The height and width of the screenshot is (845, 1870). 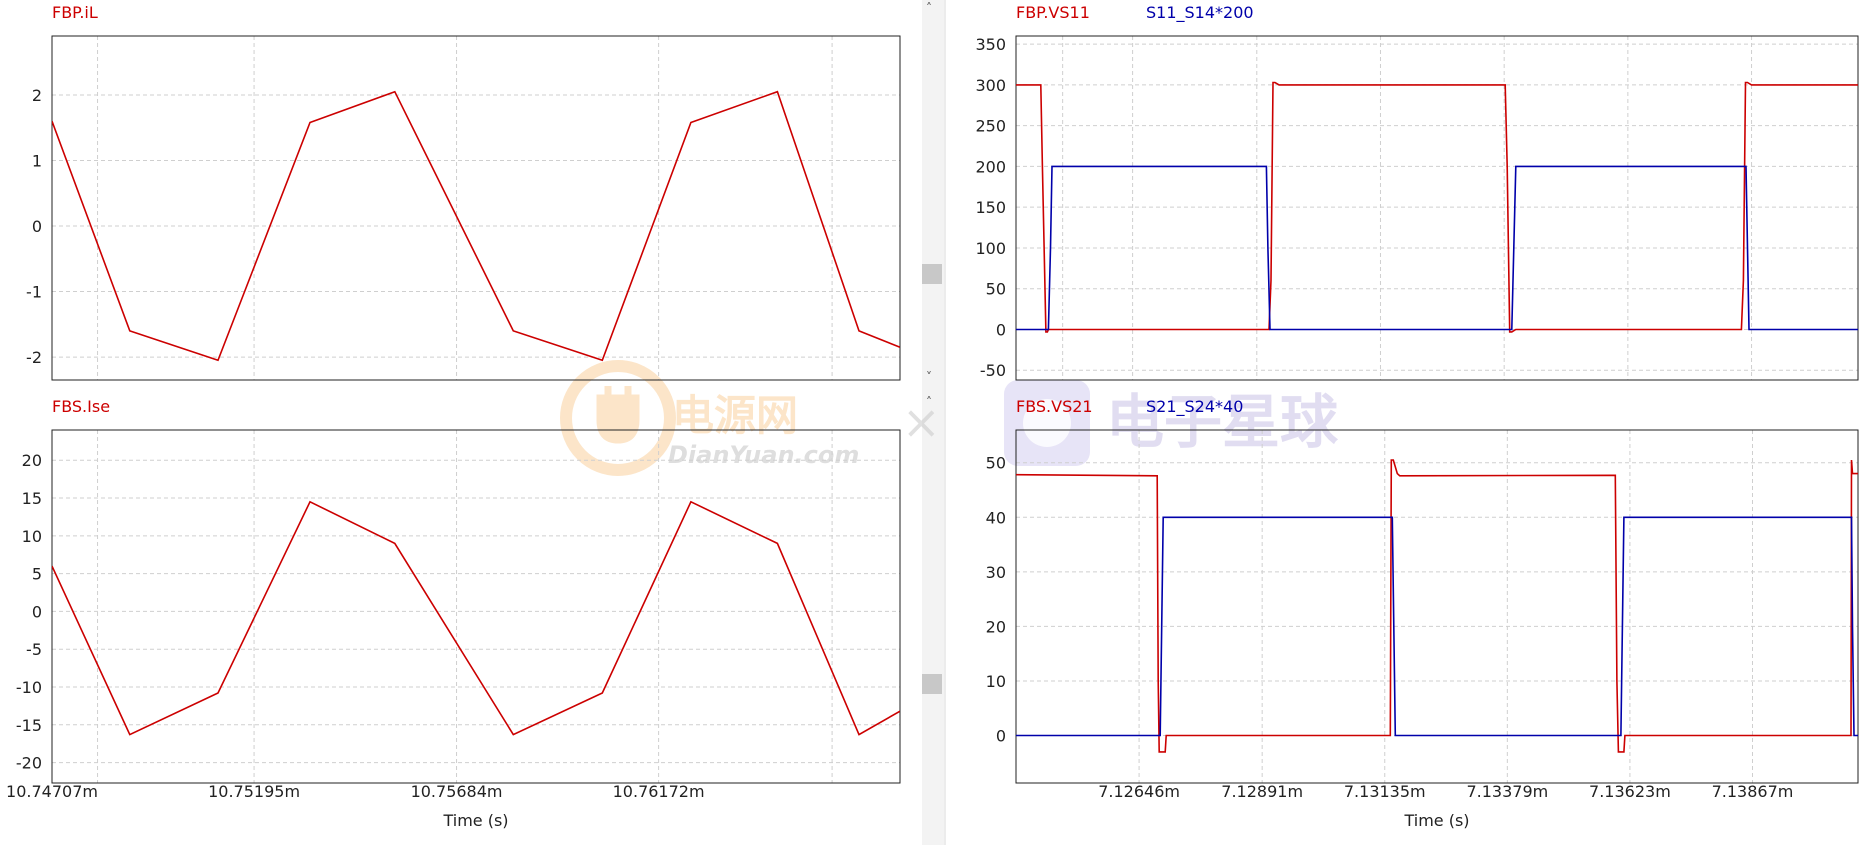 I want to click on y-tick-label: 150, so click(x=990, y=207).